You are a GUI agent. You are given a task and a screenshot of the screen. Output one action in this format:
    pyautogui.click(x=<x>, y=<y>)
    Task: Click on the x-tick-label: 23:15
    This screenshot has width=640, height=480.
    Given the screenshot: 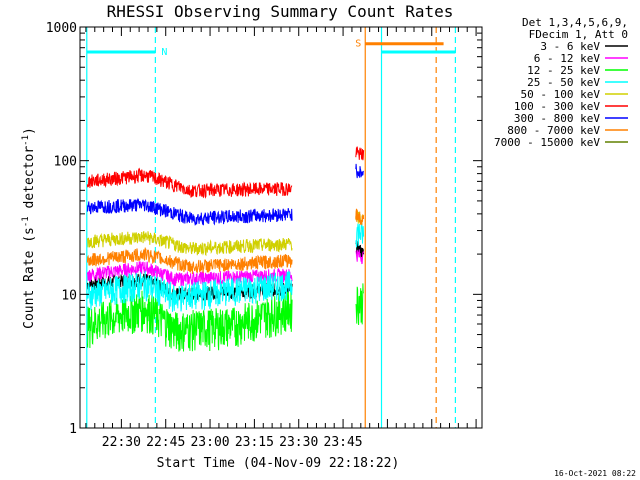 What is the action you would take?
    pyautogui.click(x=254, y=442)
    